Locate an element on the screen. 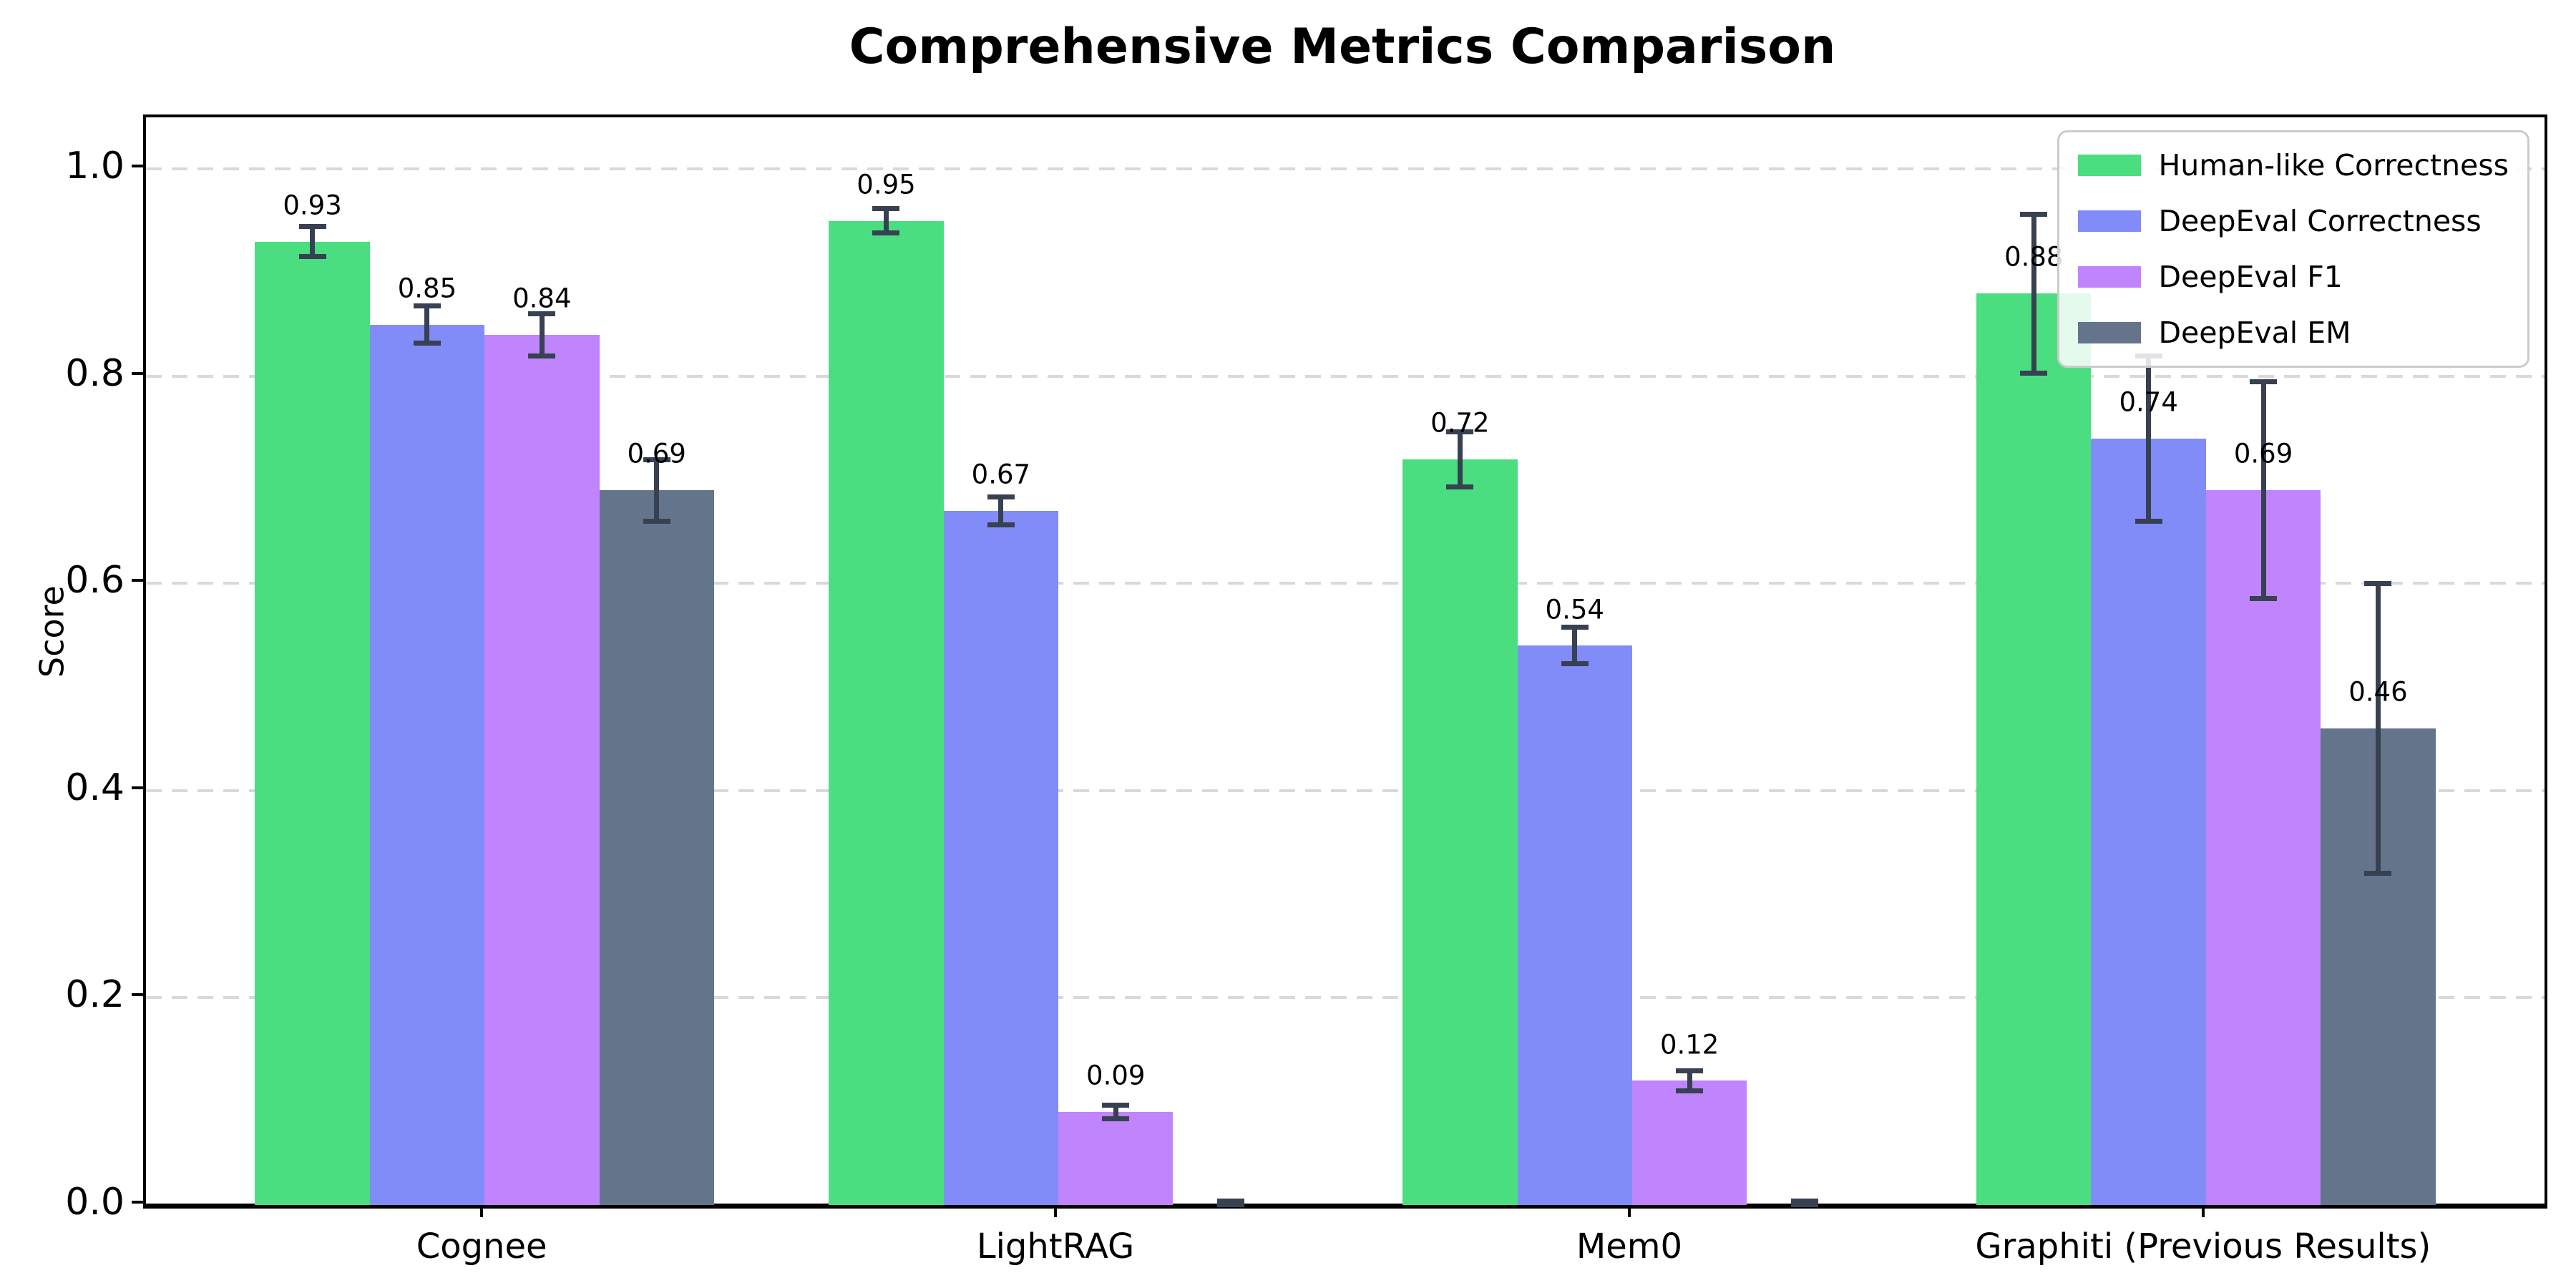 This screenshot has width=2576, height=1288. legend-label: Human-like Correctness is located at coordinates (2333, 165).